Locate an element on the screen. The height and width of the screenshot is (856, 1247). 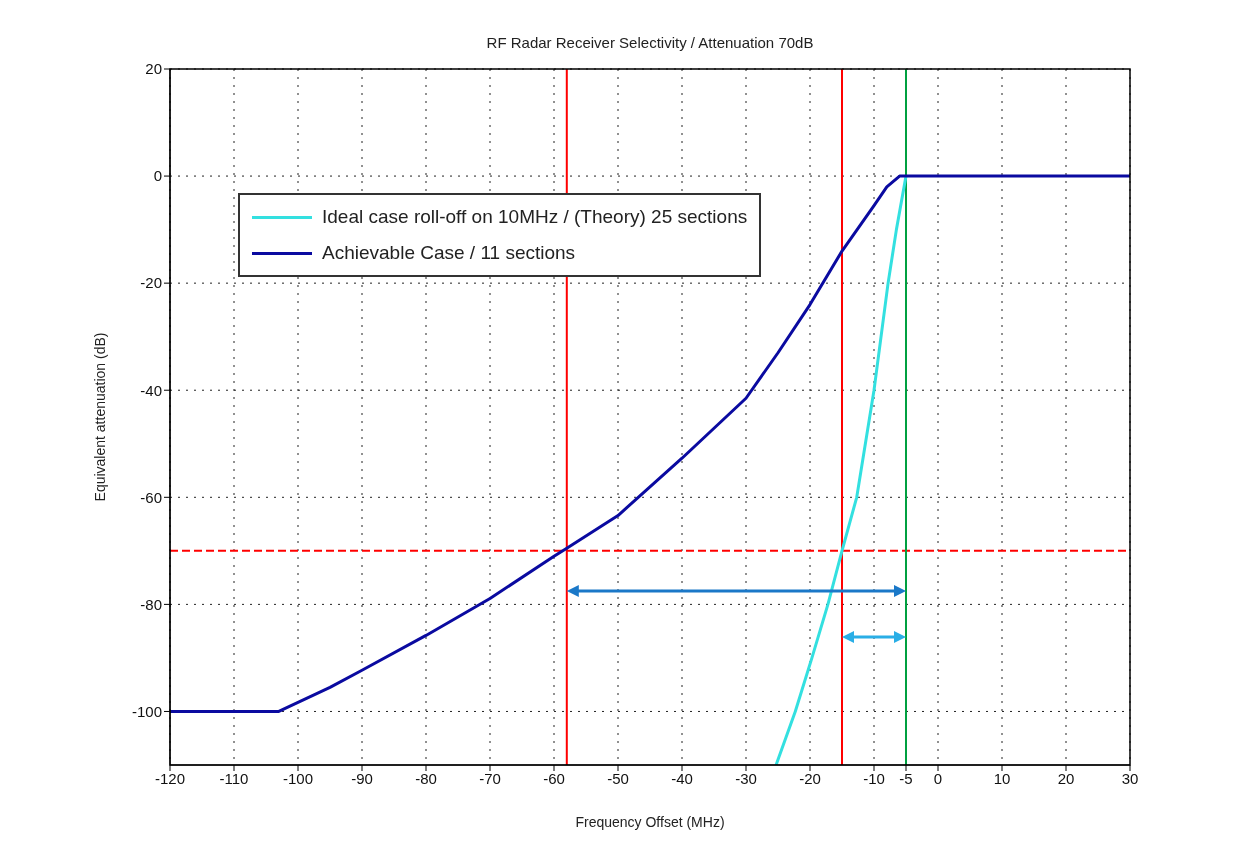
legend-label: Achievable Case / 11 sections is located at coordinates (449, 253).